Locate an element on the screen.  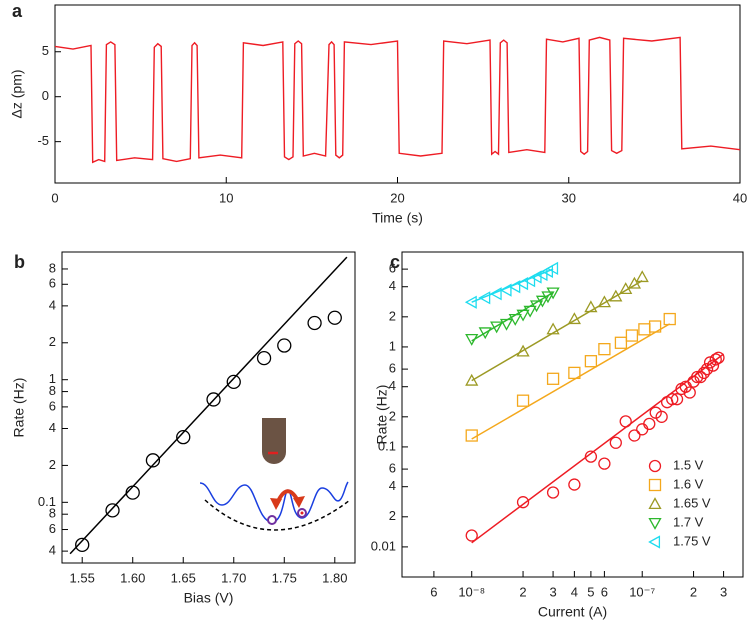
y-tick-label: 0.01 is located at coordinates (383, 545).